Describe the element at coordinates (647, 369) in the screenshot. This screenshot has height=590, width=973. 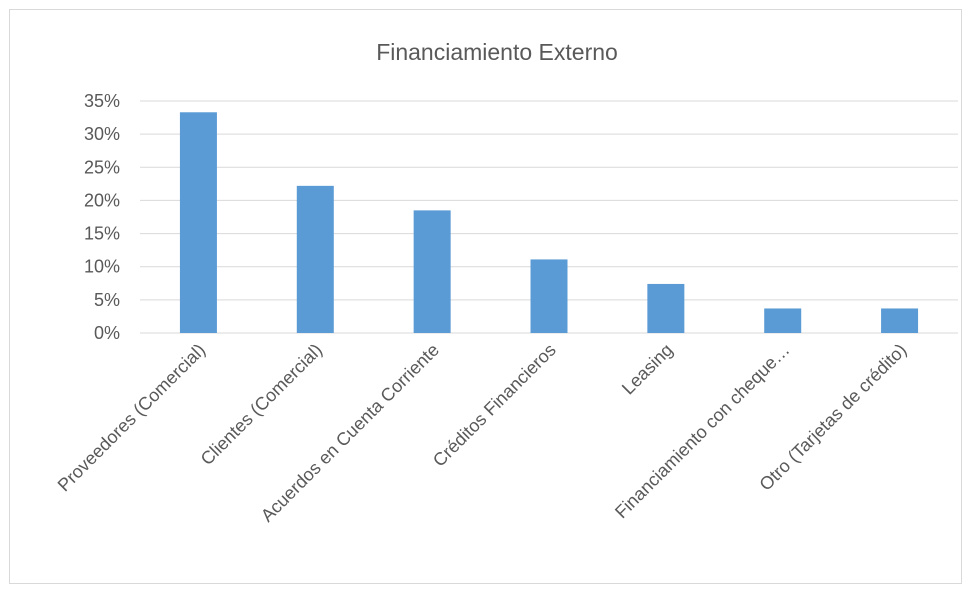
I see `category-label: Leasing` at that location.